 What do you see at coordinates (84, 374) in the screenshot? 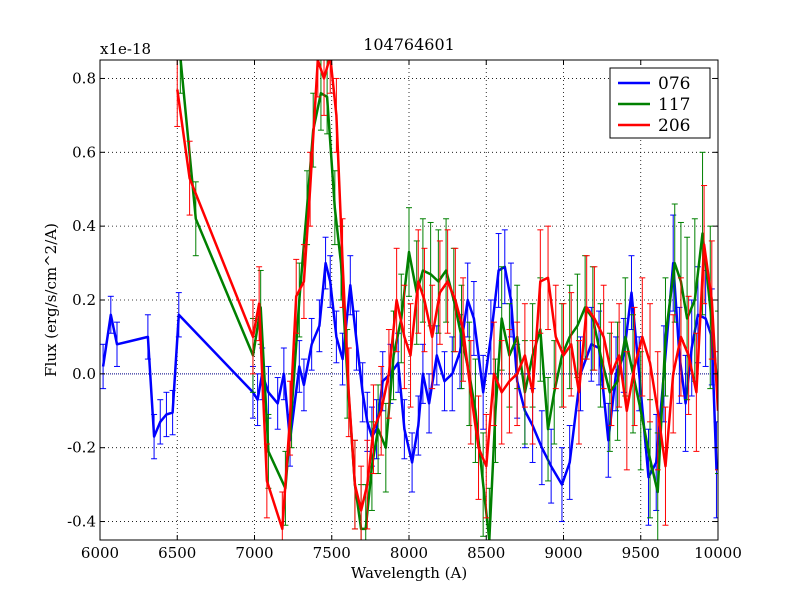
I see `y-tick-label: 0.0` at bounding box center [84, 374].